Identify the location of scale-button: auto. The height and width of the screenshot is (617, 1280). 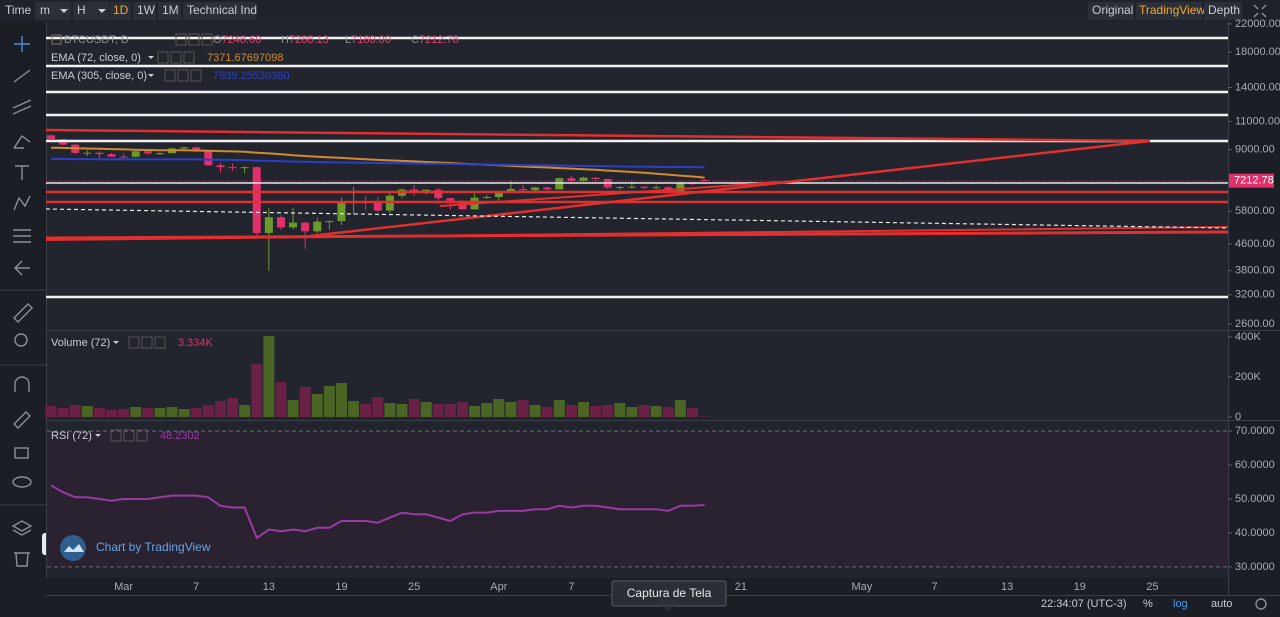
(1221, 604).